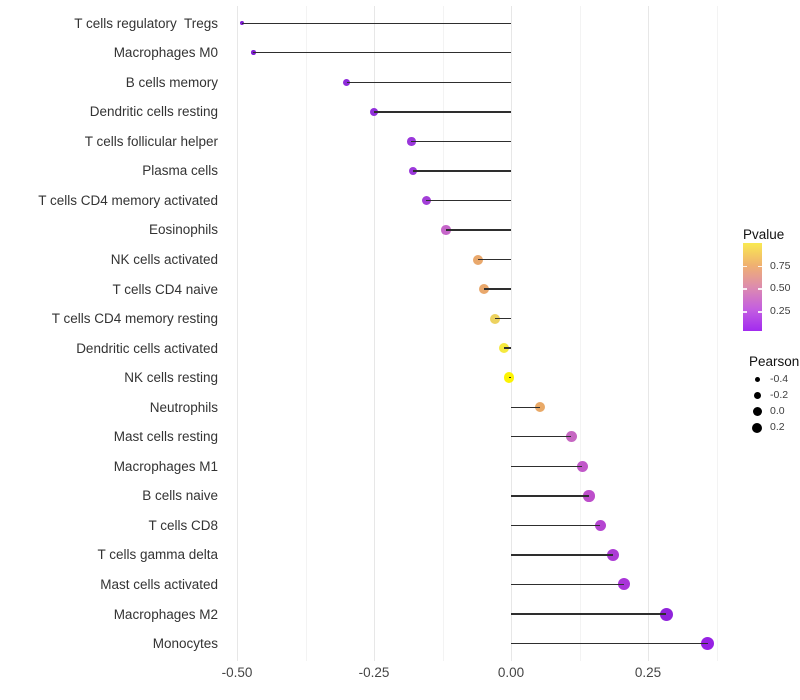 This screenshot has width=800, height=700. Describe the element at coordinates (183, 230) in the screenshot. I see `y-axis-label: Eosinophils` at that location.